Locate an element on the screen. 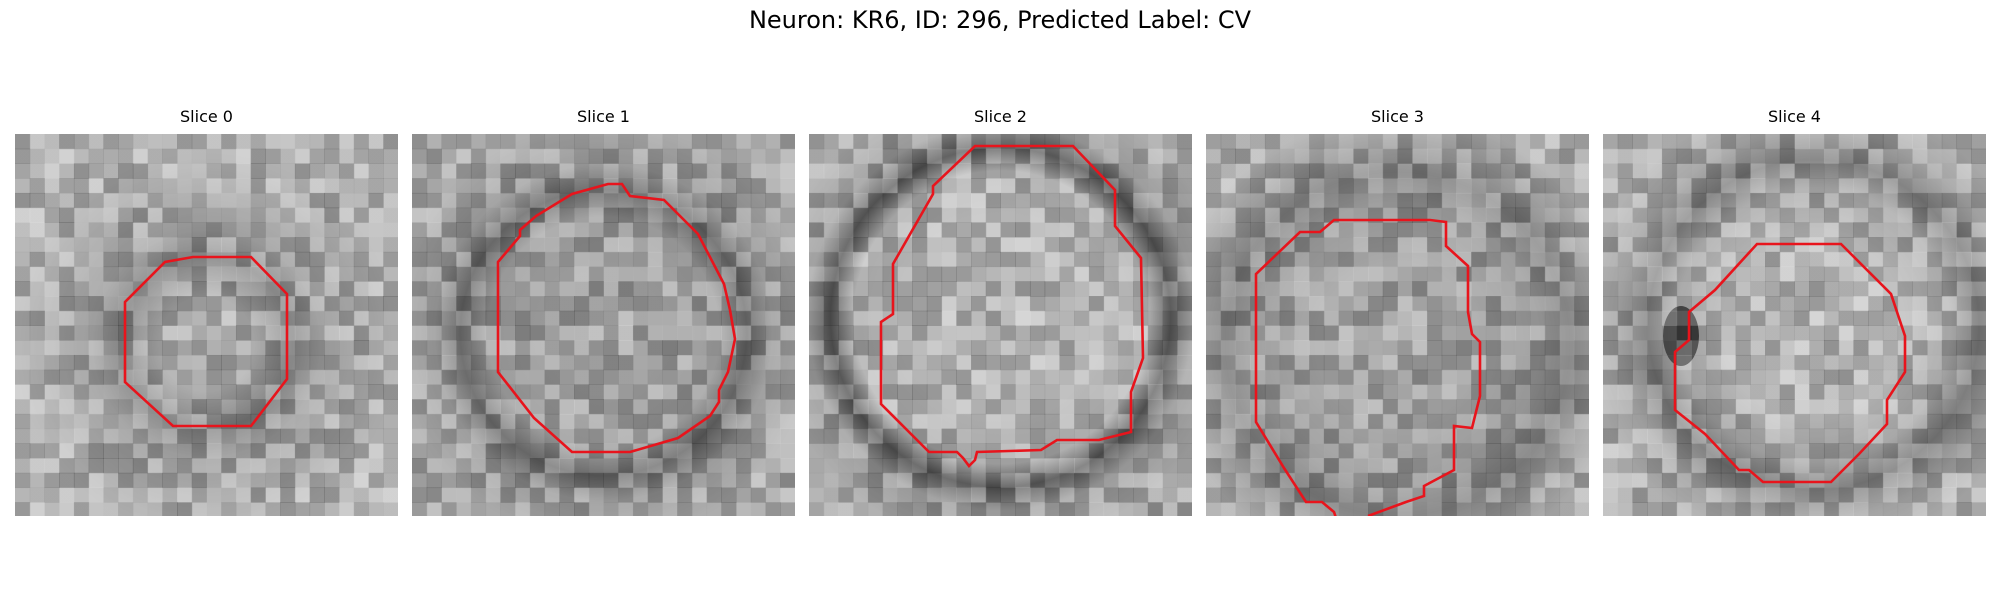  slice-panel-3: Slice 3 is located at coordinates (1397, 311).